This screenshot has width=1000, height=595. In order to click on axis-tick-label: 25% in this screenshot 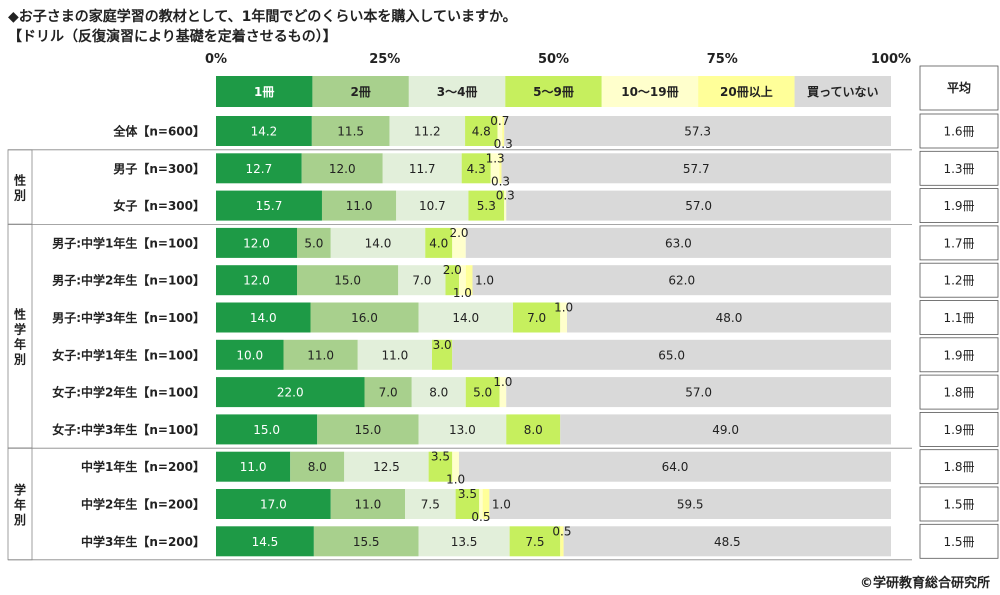, I will do `click(384, 59)`.